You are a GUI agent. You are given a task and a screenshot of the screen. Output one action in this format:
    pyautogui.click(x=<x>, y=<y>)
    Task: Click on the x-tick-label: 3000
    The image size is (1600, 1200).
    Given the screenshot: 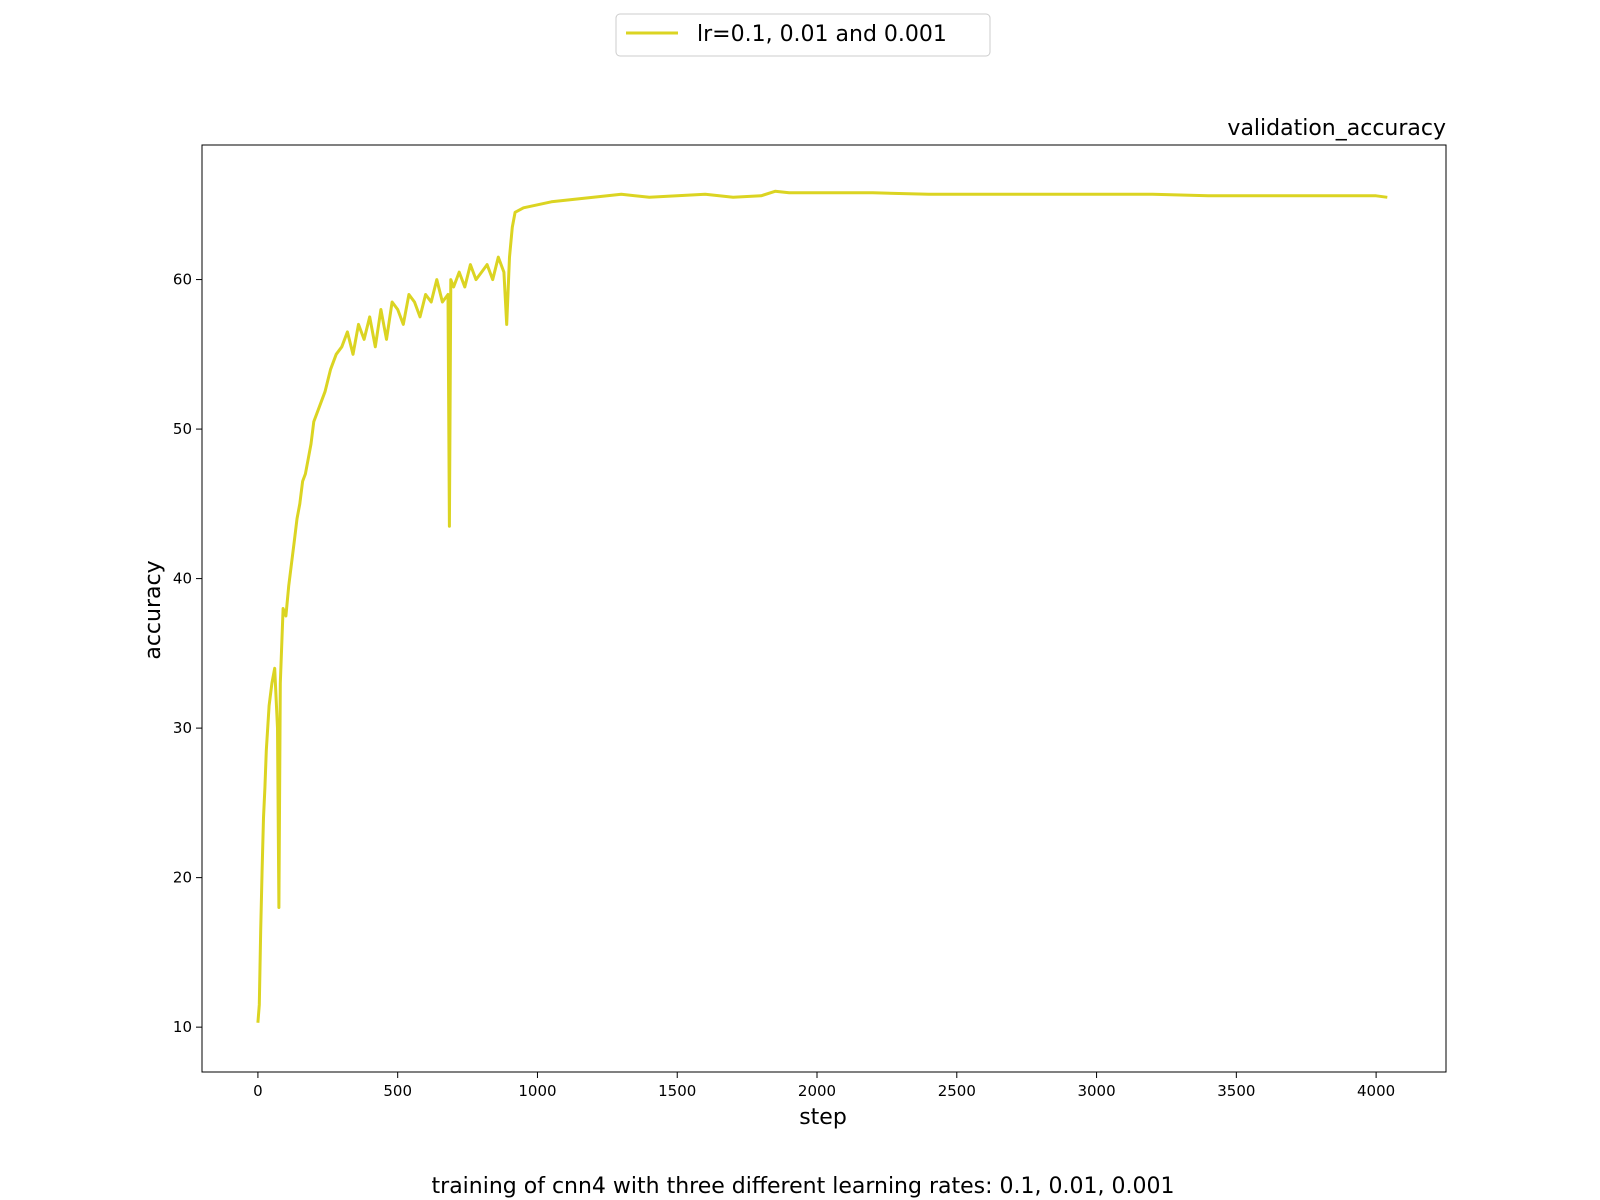 What is the action you would take?
    pyautogui.click(x=1096, y=1091)
    